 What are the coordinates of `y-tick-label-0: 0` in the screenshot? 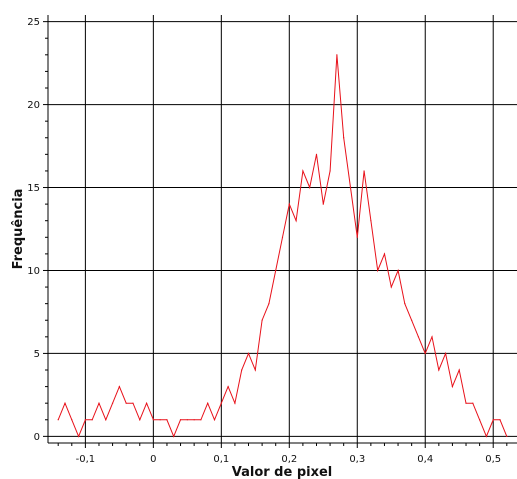 It's located at (37, 437).